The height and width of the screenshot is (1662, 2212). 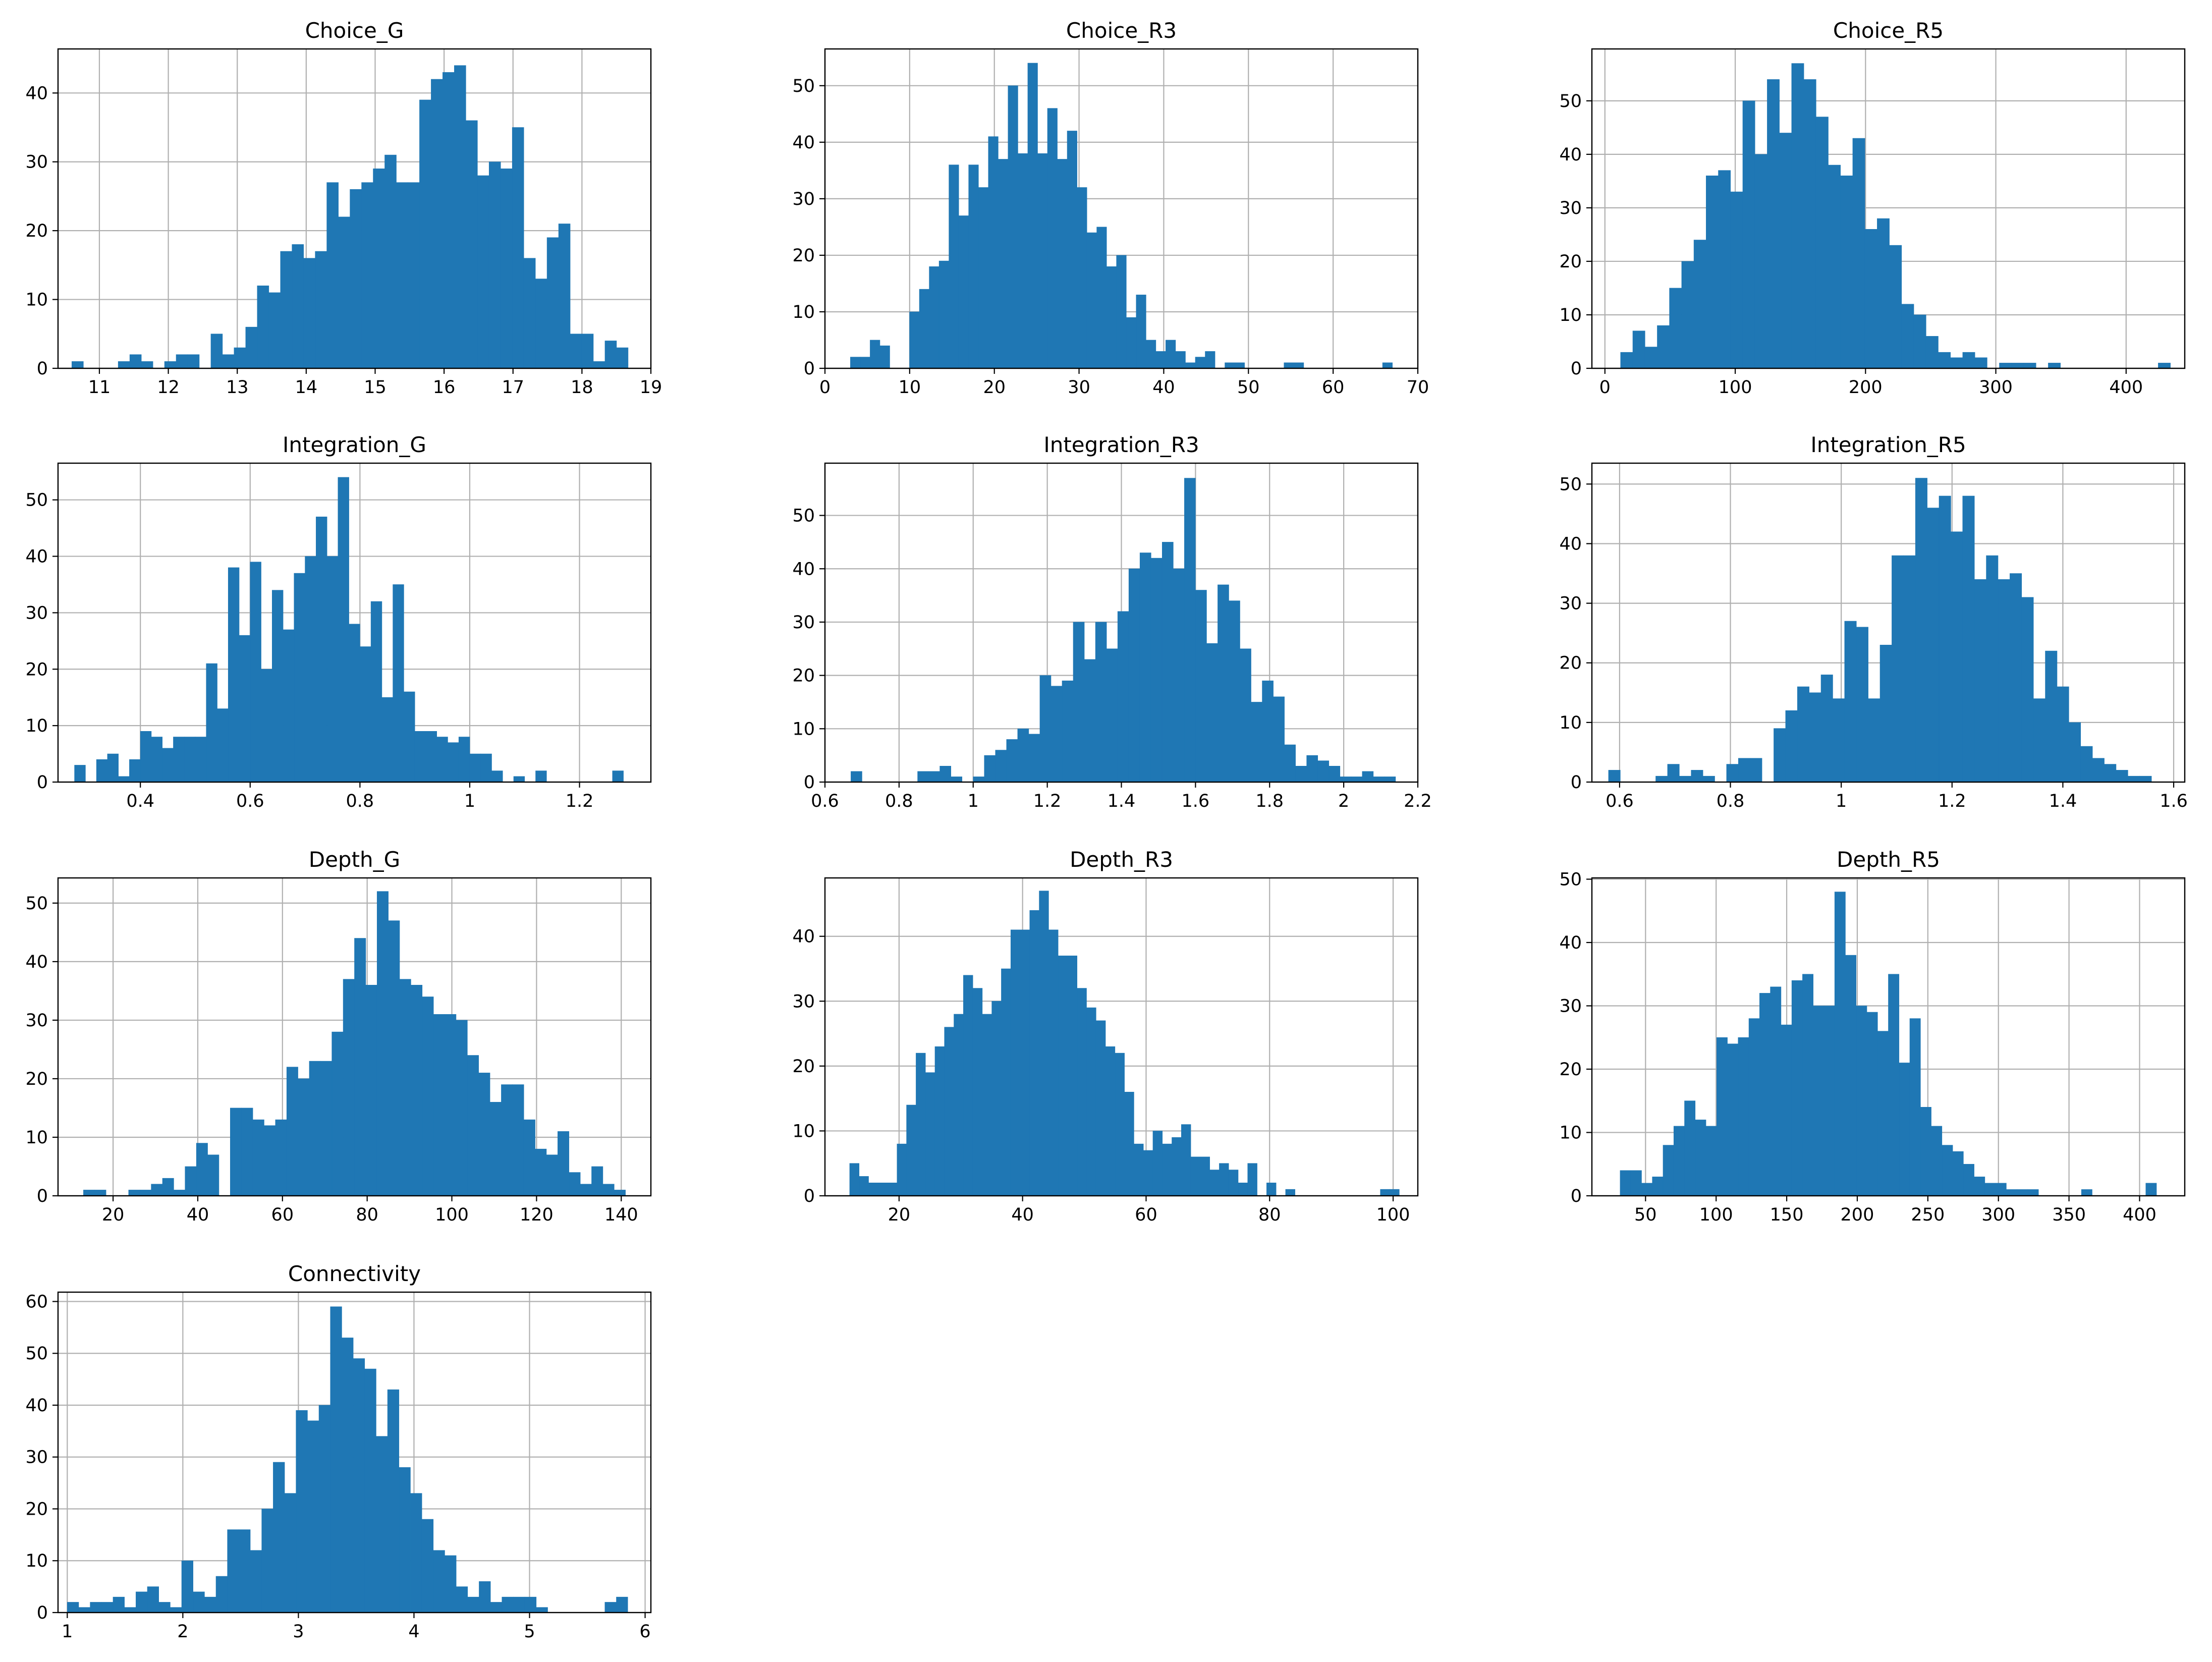 What do you see at coordinates (140, 801) in the screenshot?
I see `x-tick-label: 0.4` at bounding box center [140, 801].